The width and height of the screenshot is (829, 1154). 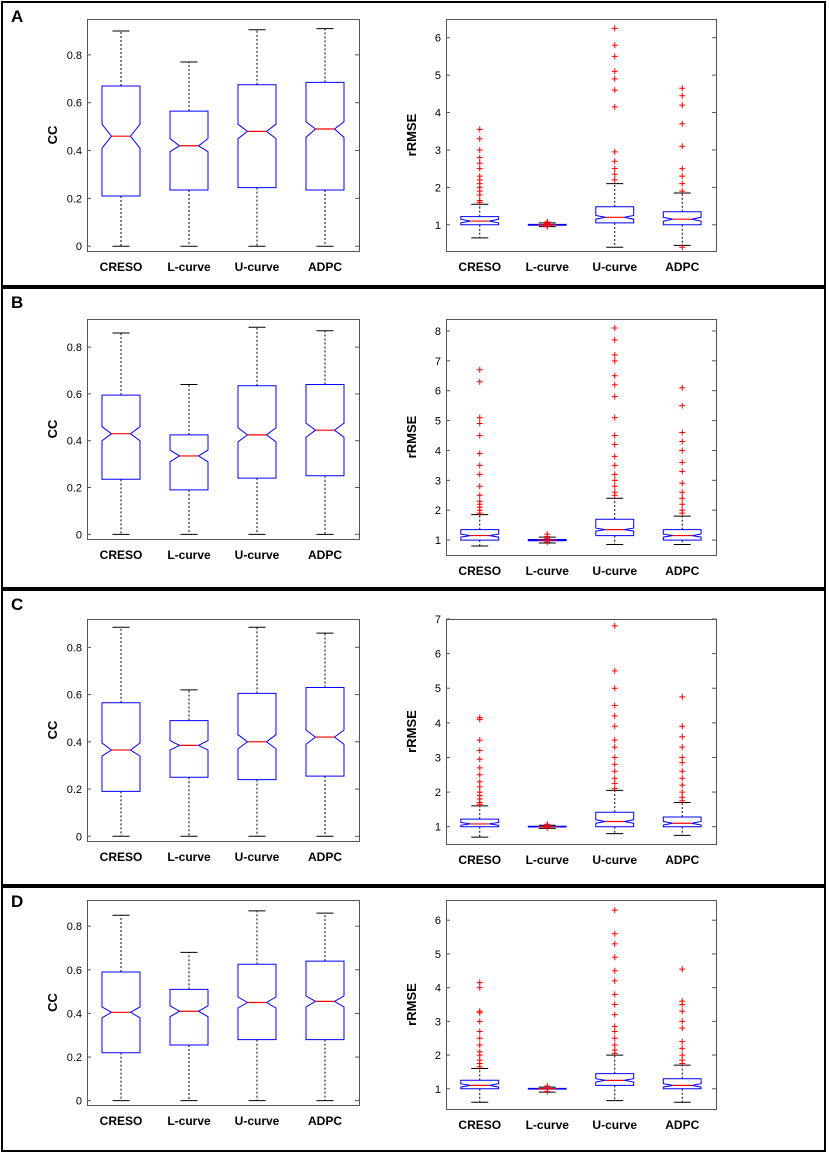 I want to click on panel-b-cc-chart: 0 0.2 0.4 0.6 0.8 CC CRESO L-curve U-curve ADPC, so click(x=204, y=442).